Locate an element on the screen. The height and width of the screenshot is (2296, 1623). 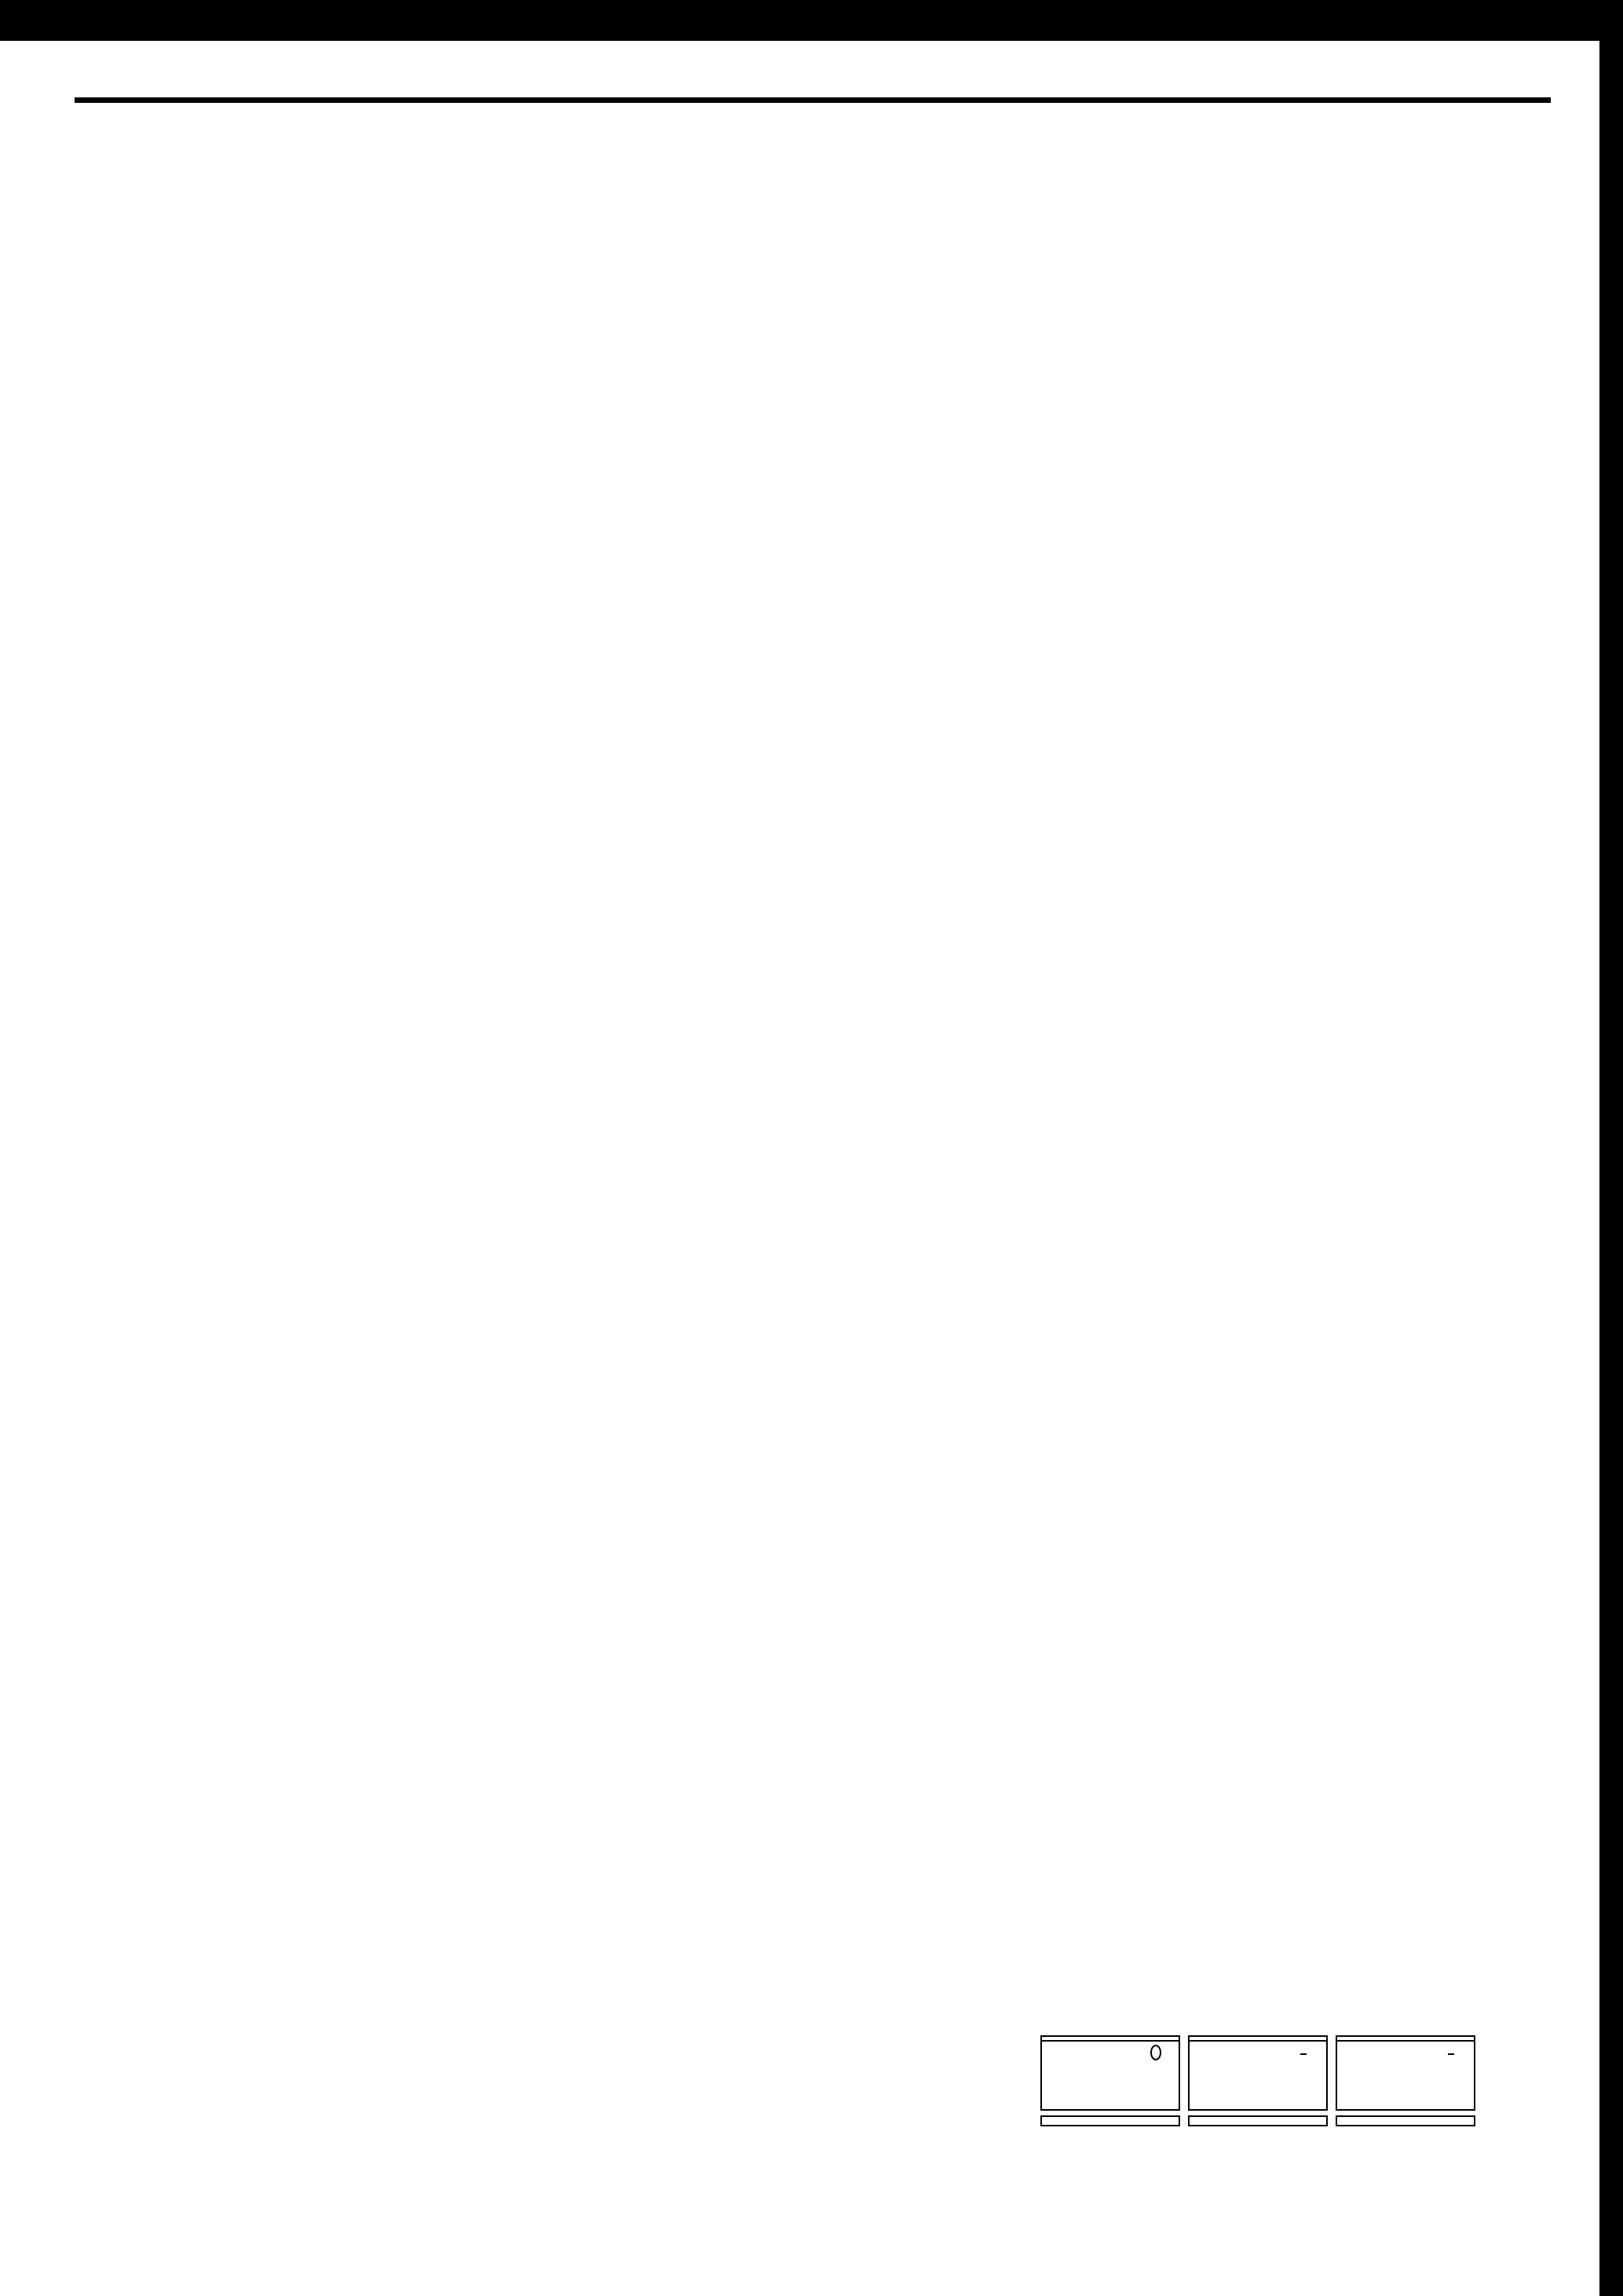
chart-dc-current-gain is located at coordinates (1341, 1063).